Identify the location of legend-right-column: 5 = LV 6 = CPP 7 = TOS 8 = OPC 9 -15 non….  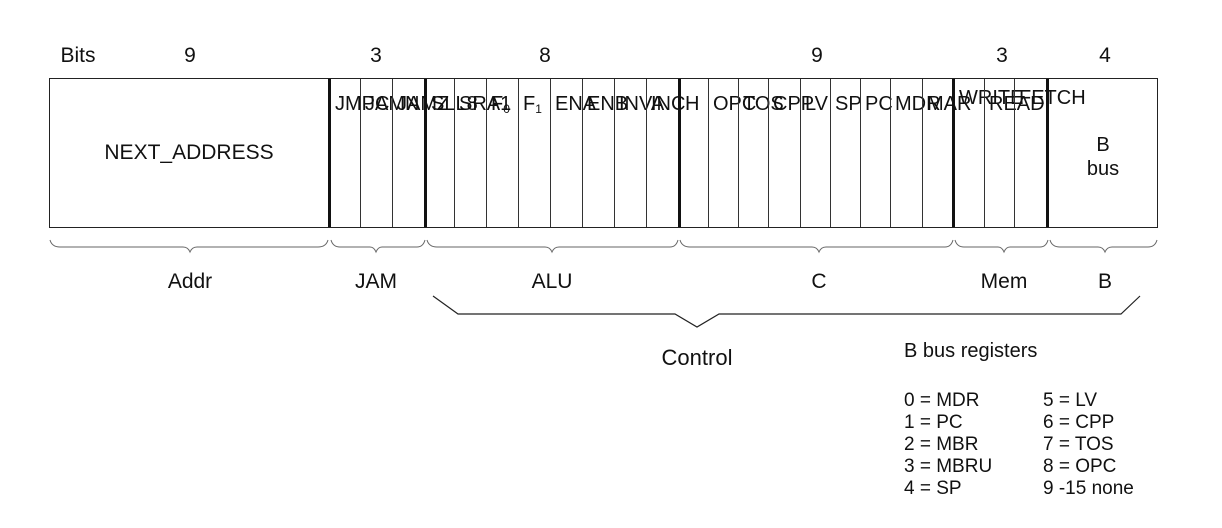
(1088, 445).